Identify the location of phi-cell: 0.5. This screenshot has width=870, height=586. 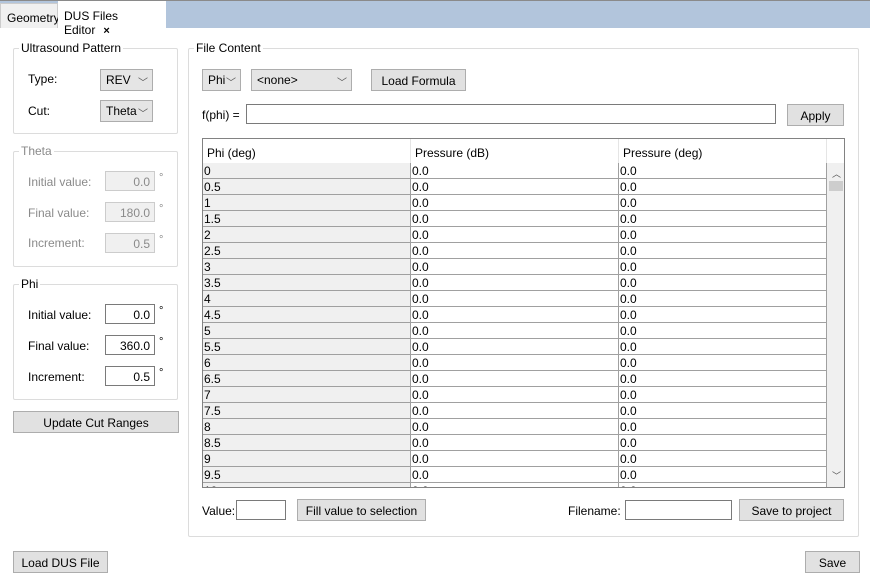
(307, 187).